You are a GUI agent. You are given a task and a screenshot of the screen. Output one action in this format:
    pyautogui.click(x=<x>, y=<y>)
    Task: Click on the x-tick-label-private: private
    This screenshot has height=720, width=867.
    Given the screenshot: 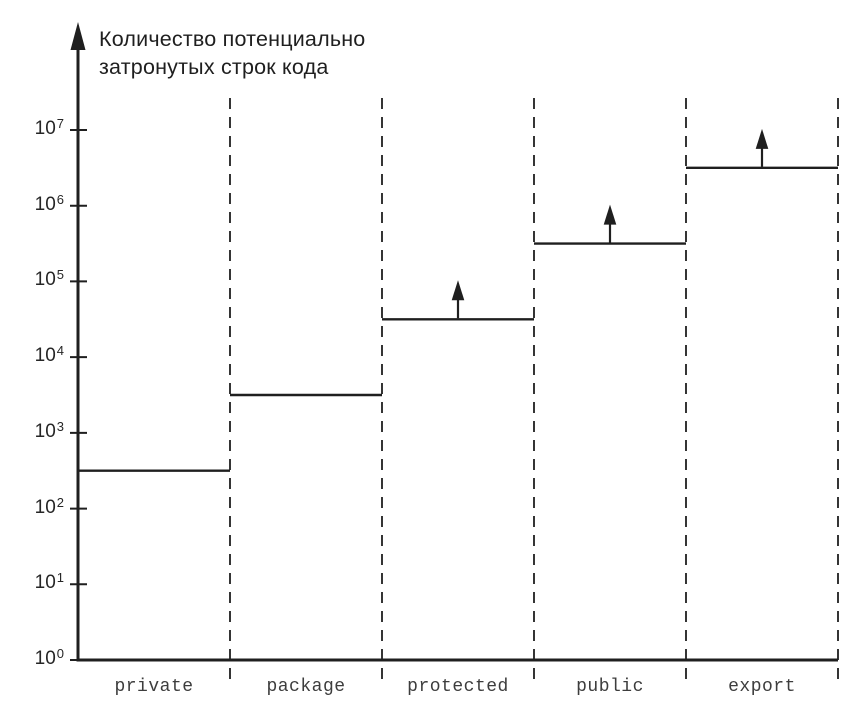 What is the action you would take?
    pyautogui.click(x=154, y=687)
    